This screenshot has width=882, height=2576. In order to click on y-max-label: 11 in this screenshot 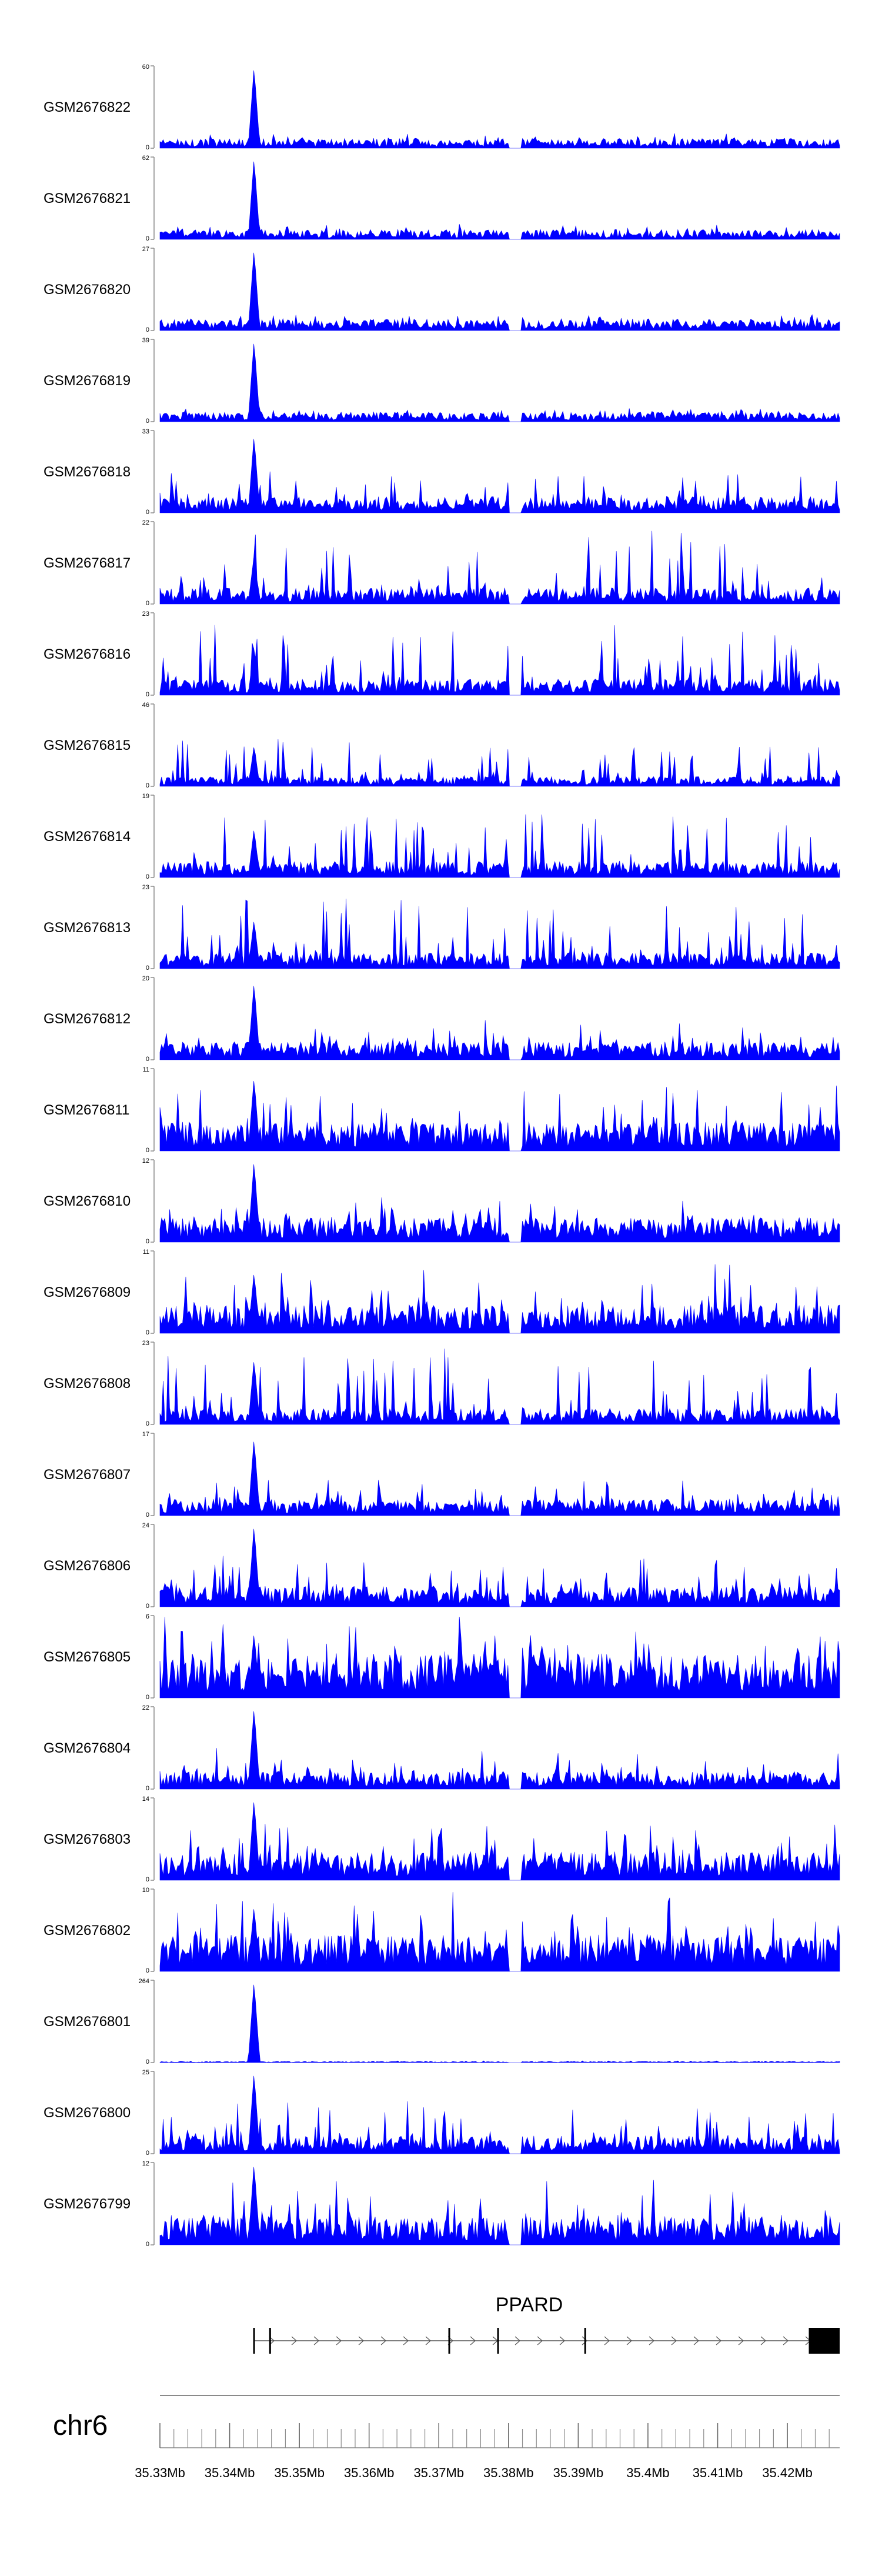, I will do `click(146, 1252)`.